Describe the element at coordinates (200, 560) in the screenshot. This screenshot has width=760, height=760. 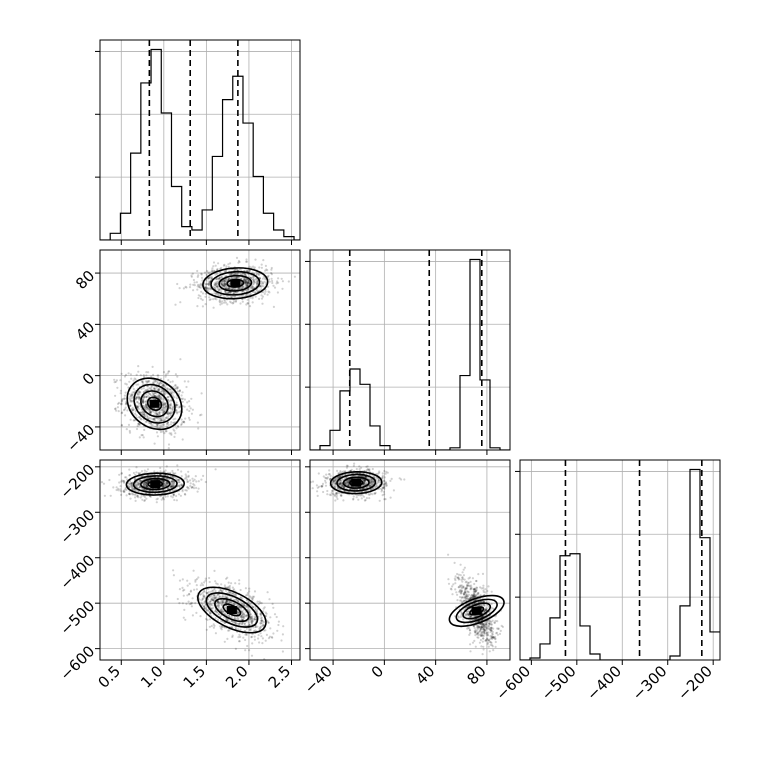
I see `panel-content` at that location.